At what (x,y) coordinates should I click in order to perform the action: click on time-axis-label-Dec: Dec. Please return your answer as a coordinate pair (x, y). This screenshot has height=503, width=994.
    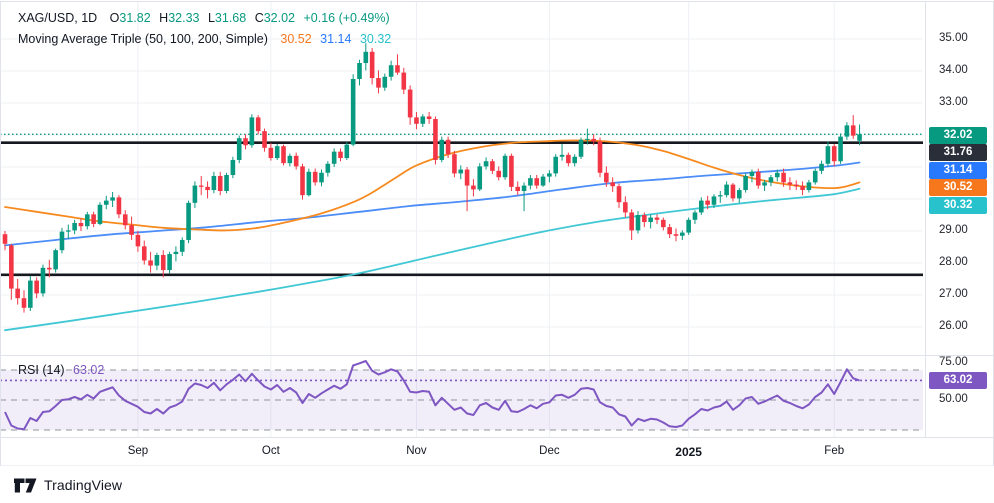
    Looking at the image, I should click on (549, 451).